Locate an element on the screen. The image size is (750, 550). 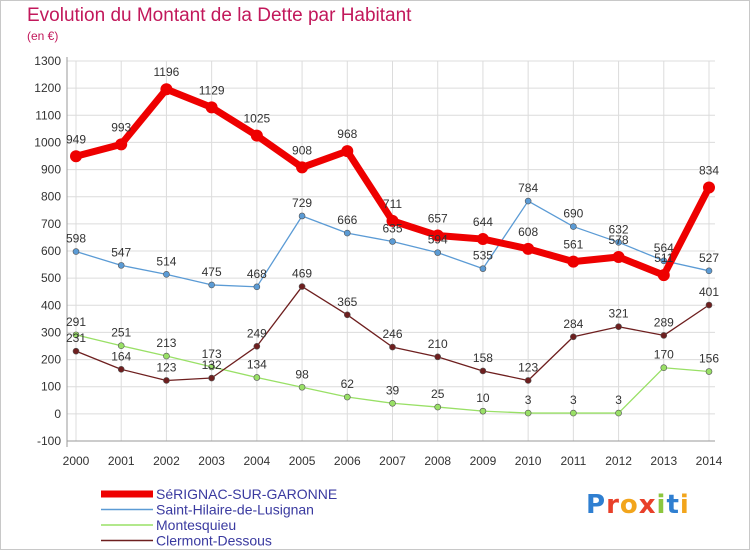
x-tick-label: 2008 is located at coordinates (437, 461).